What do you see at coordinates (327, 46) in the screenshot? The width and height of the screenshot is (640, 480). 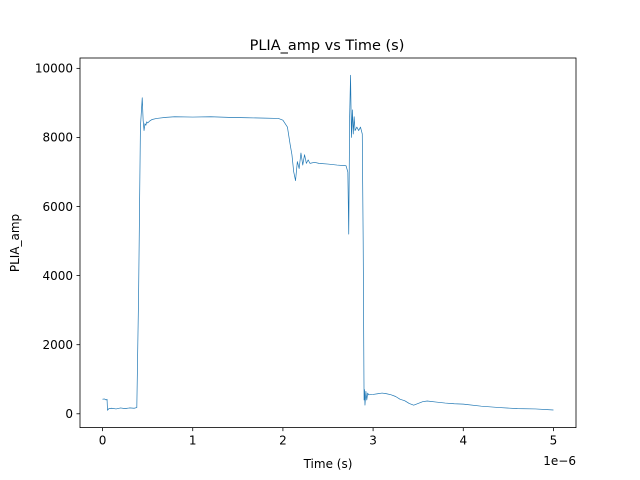 I see `chart-title: PLIA_amp vs Time (s)` at bounding box center [327, 46].